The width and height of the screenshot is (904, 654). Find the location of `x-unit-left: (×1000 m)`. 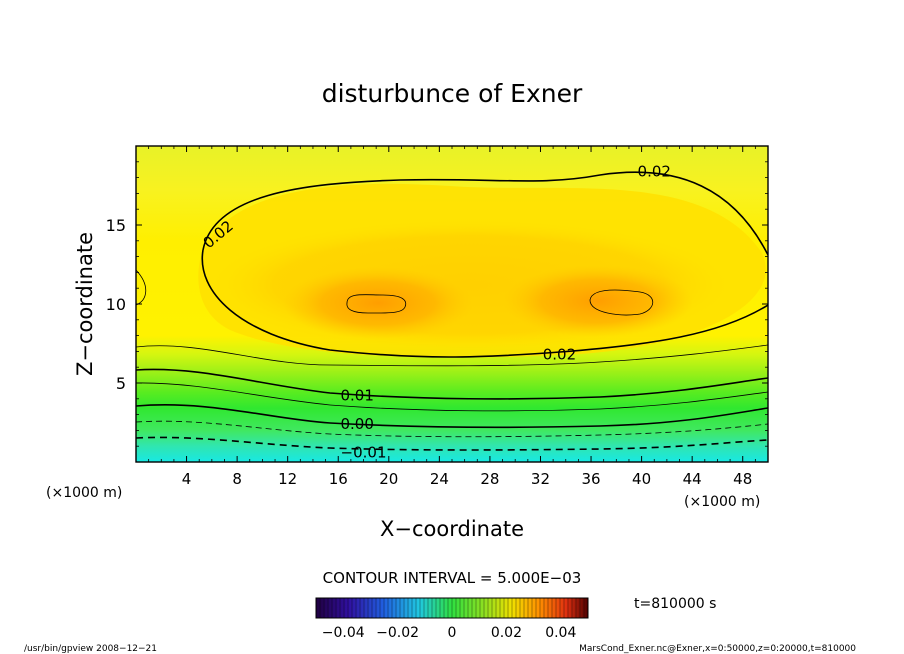

x-unit-left: (×1000 m) is located at coordinates (84, 493).